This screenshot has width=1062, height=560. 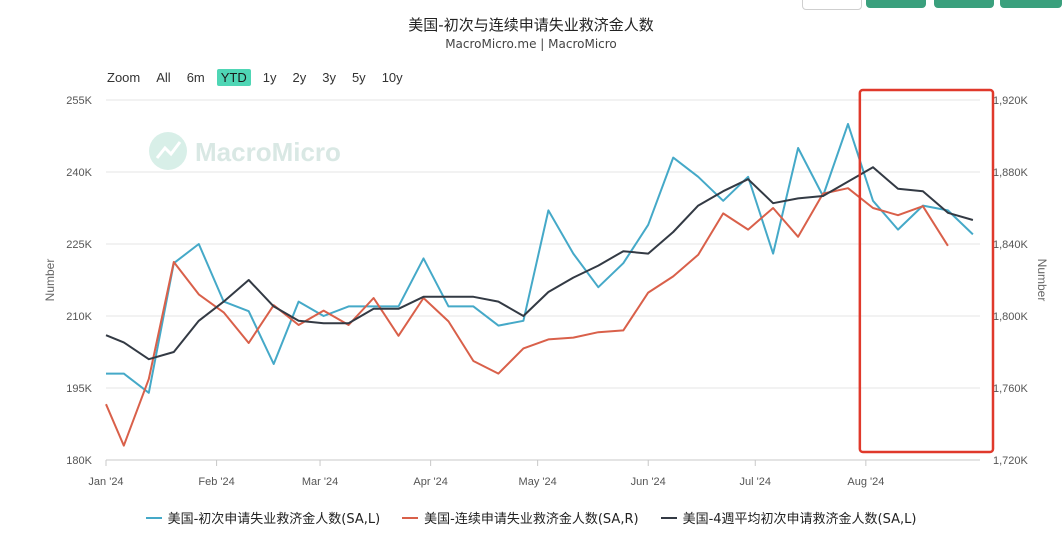 What do you see at coordinates (668, 517) in the screenshot?
I see `legend-swatch-avg4w` at bounding box center [668, 517].